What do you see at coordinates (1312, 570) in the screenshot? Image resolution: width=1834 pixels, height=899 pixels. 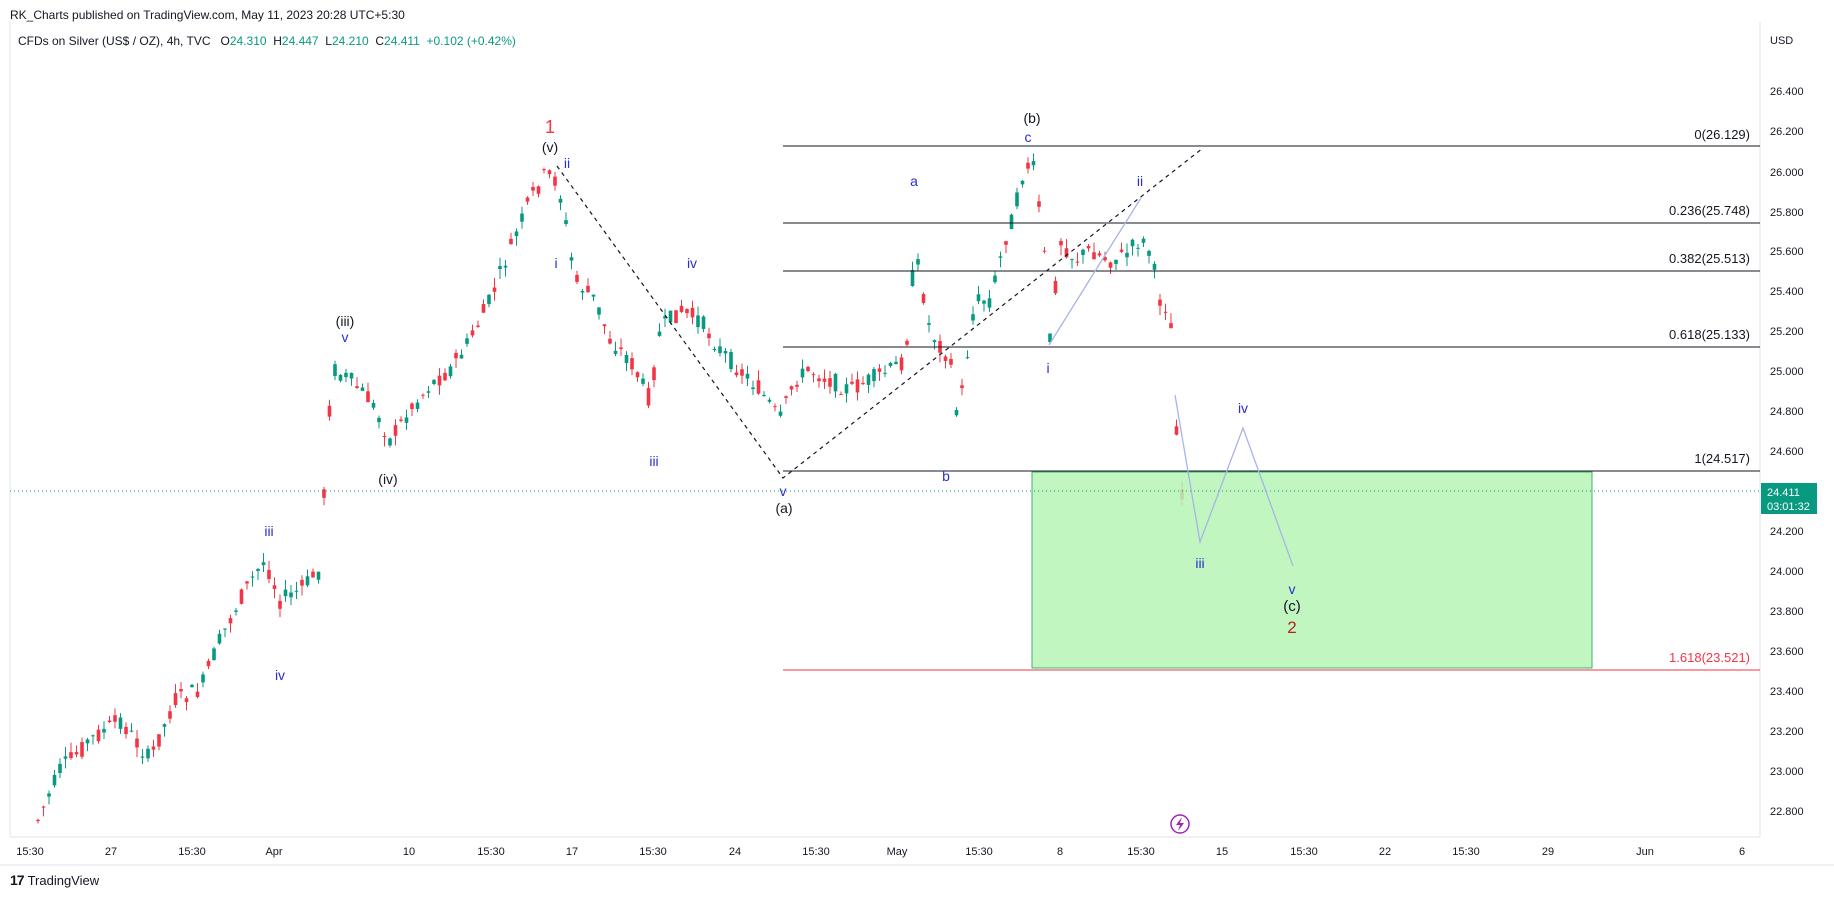 I see `target-zone` at bounding box center [1312, 570].